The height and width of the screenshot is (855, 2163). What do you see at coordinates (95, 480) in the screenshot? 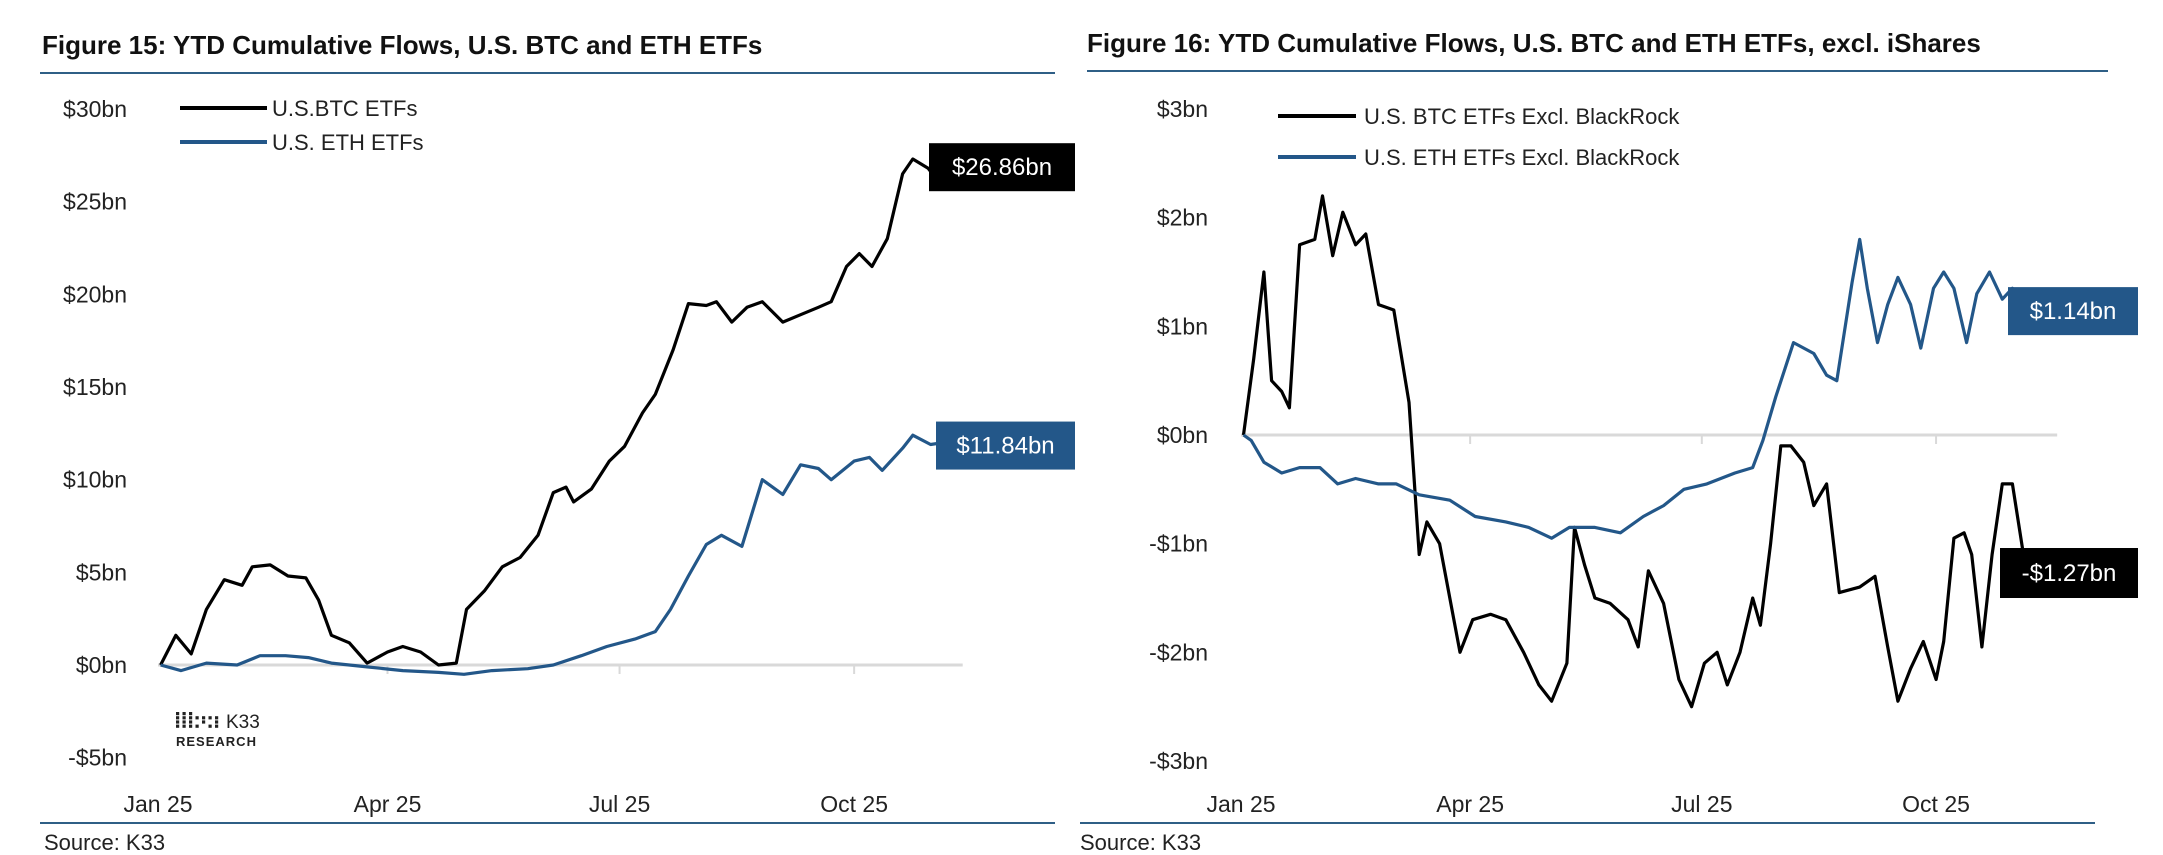
I see `y-tick-label: $10bn` at bounding box center [95, 480].